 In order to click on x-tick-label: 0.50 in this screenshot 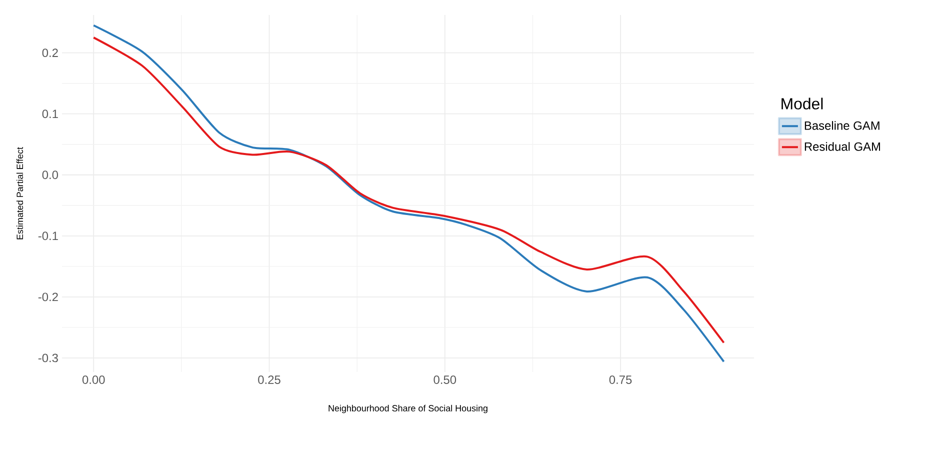, I will do `click(445, 380)`.